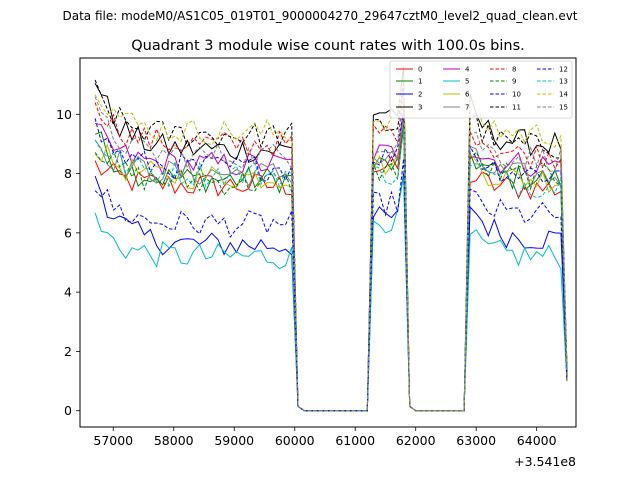  I want to click on x-tick-label: 59000, so click(234, 440).